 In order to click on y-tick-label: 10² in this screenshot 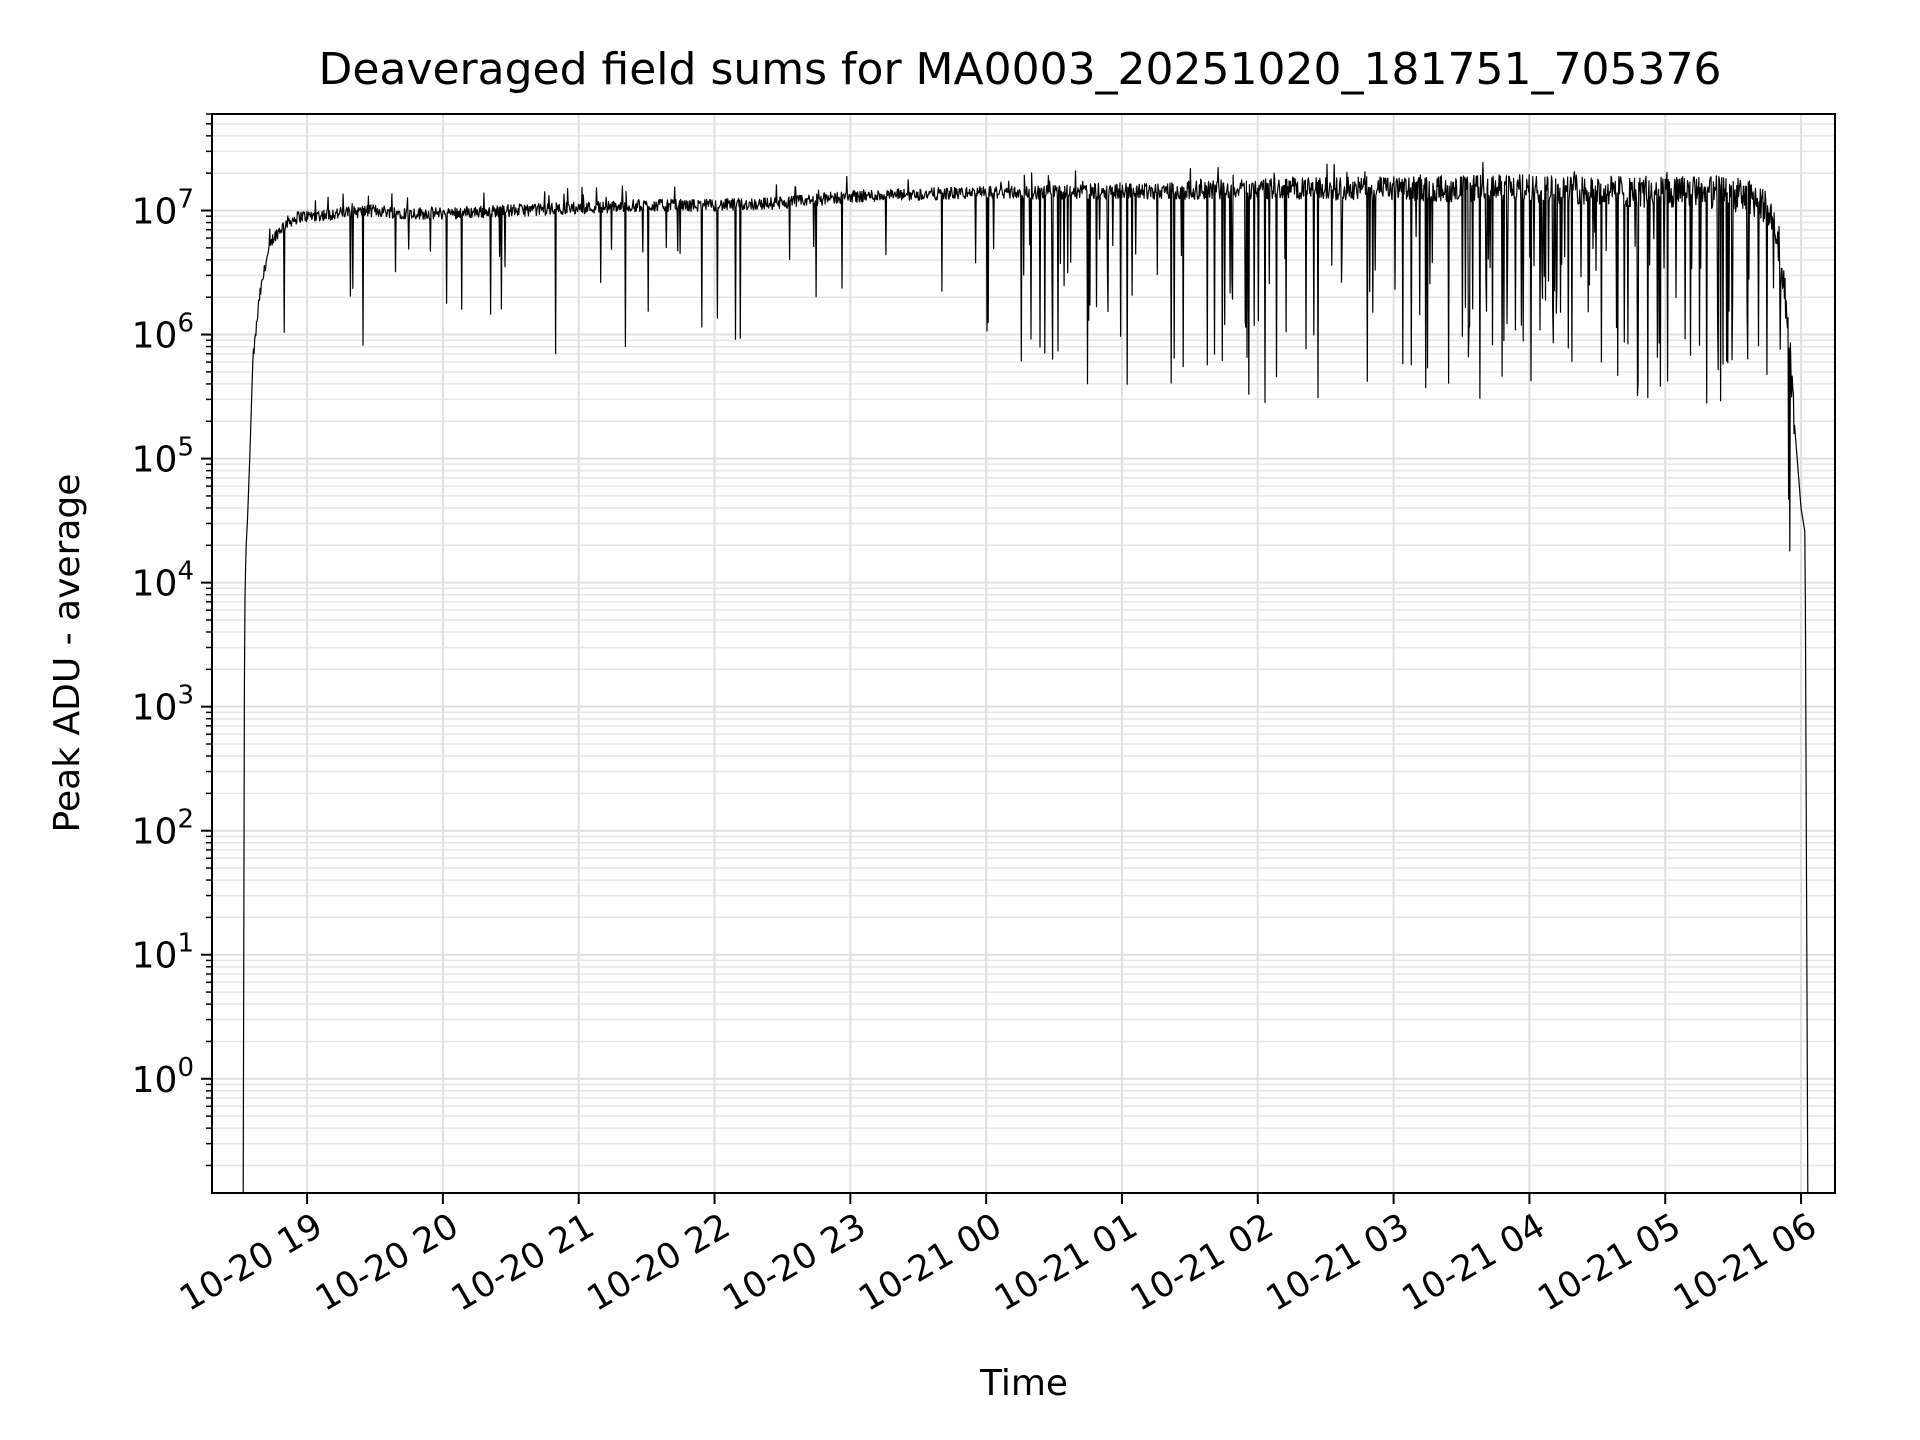, I will do `click(163, 829)`.